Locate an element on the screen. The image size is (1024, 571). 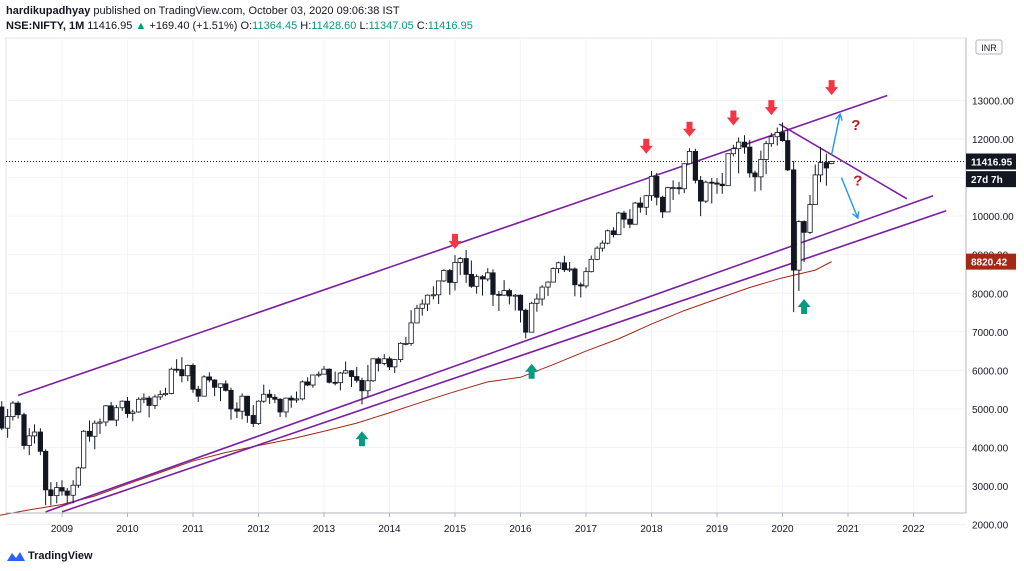
currency-label: INR is located at coordinates (989, 48).